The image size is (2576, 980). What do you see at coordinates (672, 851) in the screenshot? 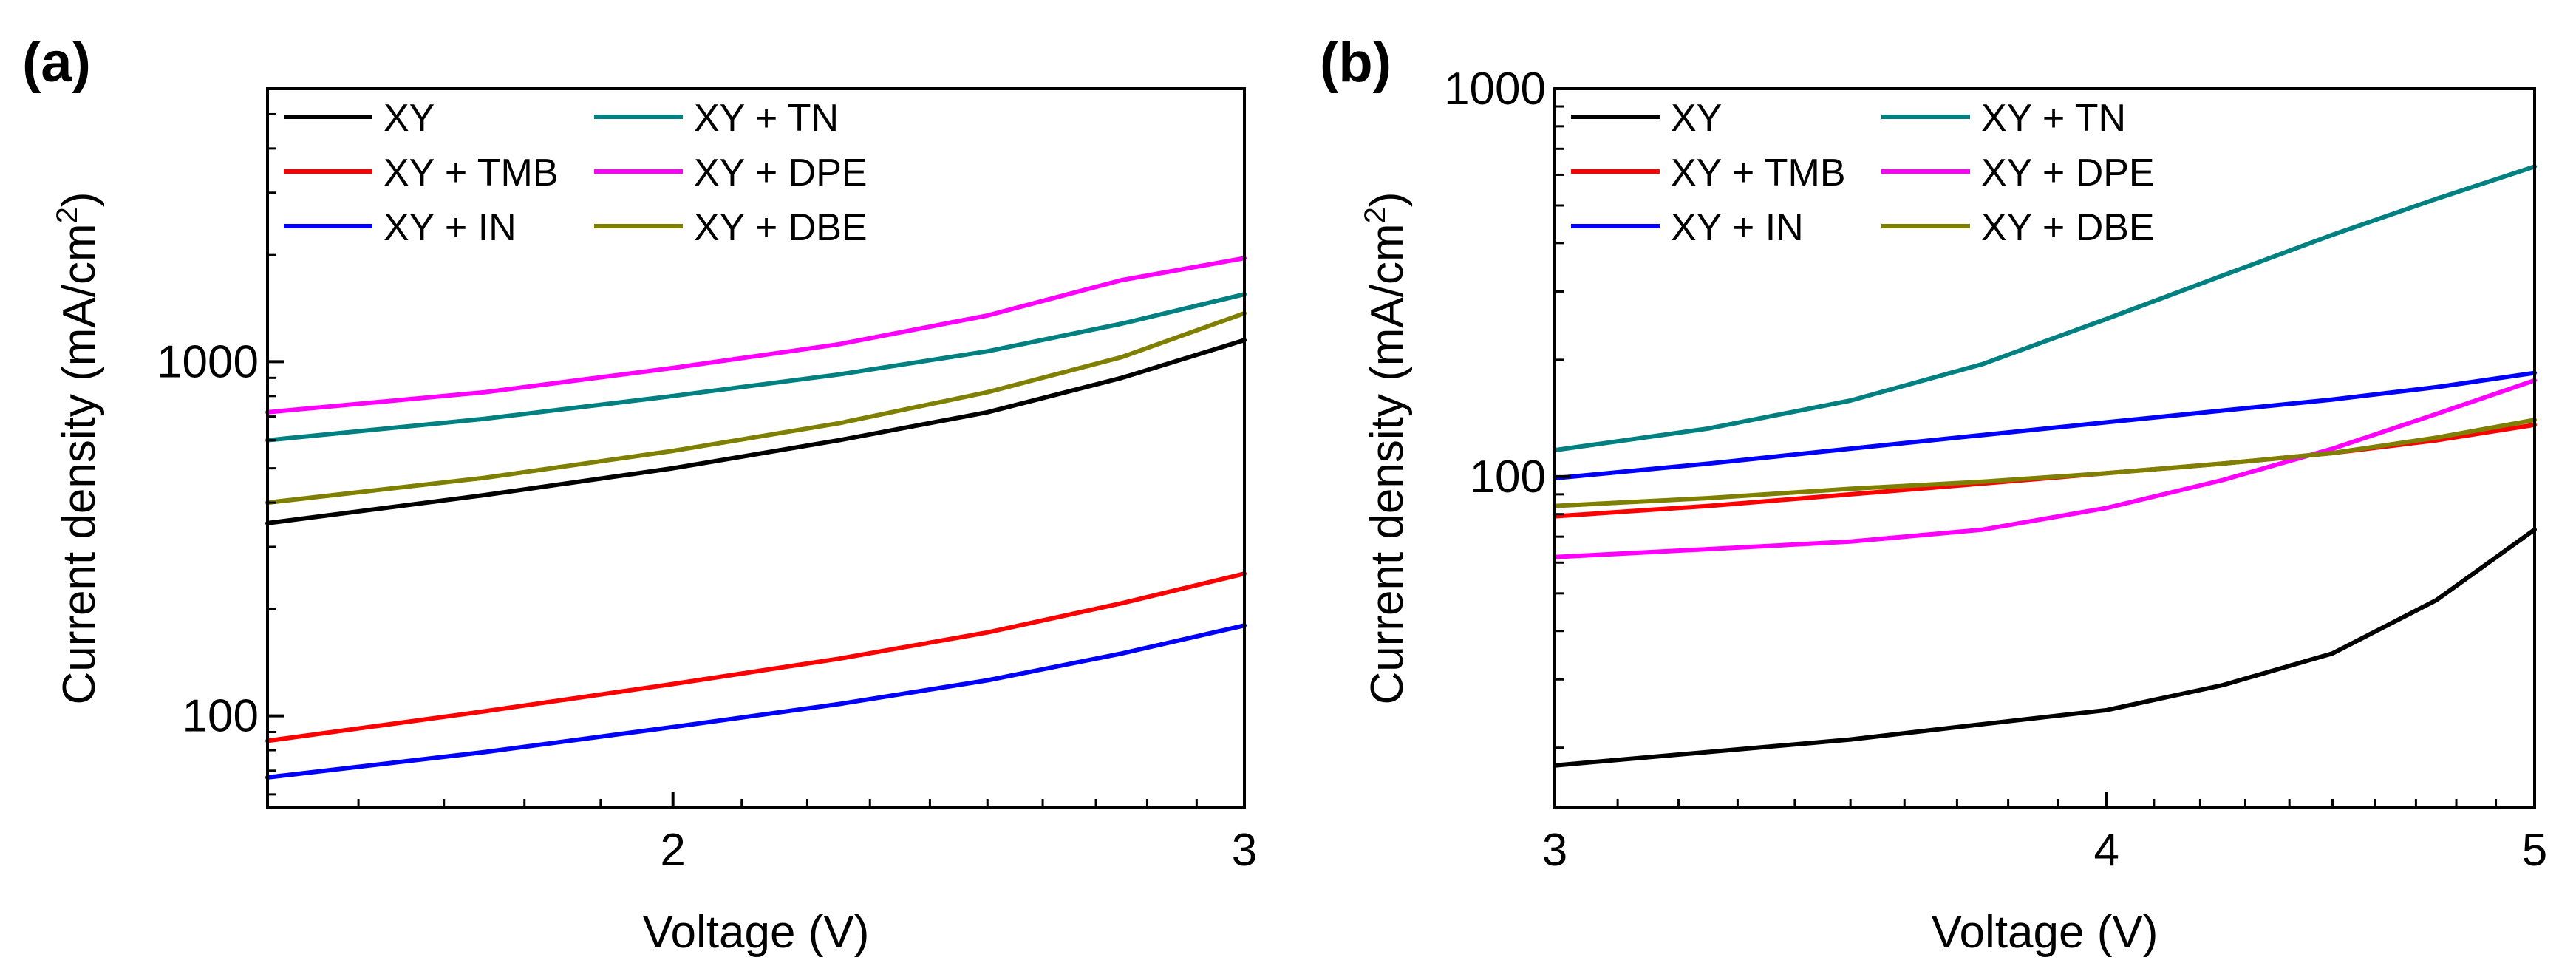
I see `x-tick-label: 2` at bounding box center [672, 851].